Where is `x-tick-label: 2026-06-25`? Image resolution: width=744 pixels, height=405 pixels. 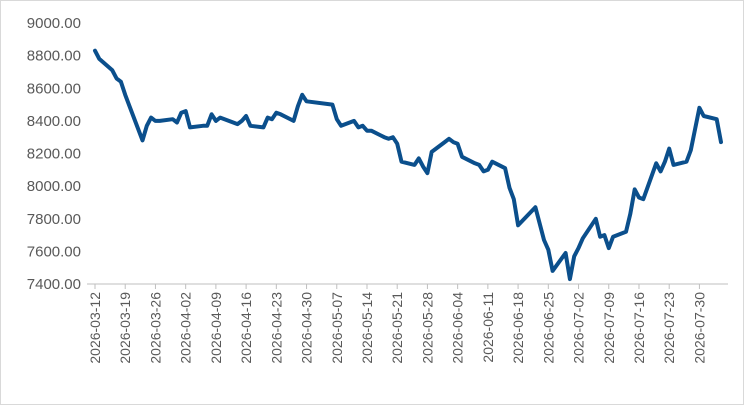 x-tick-label: 2026-06-25 is located at coordinates (548, 328).